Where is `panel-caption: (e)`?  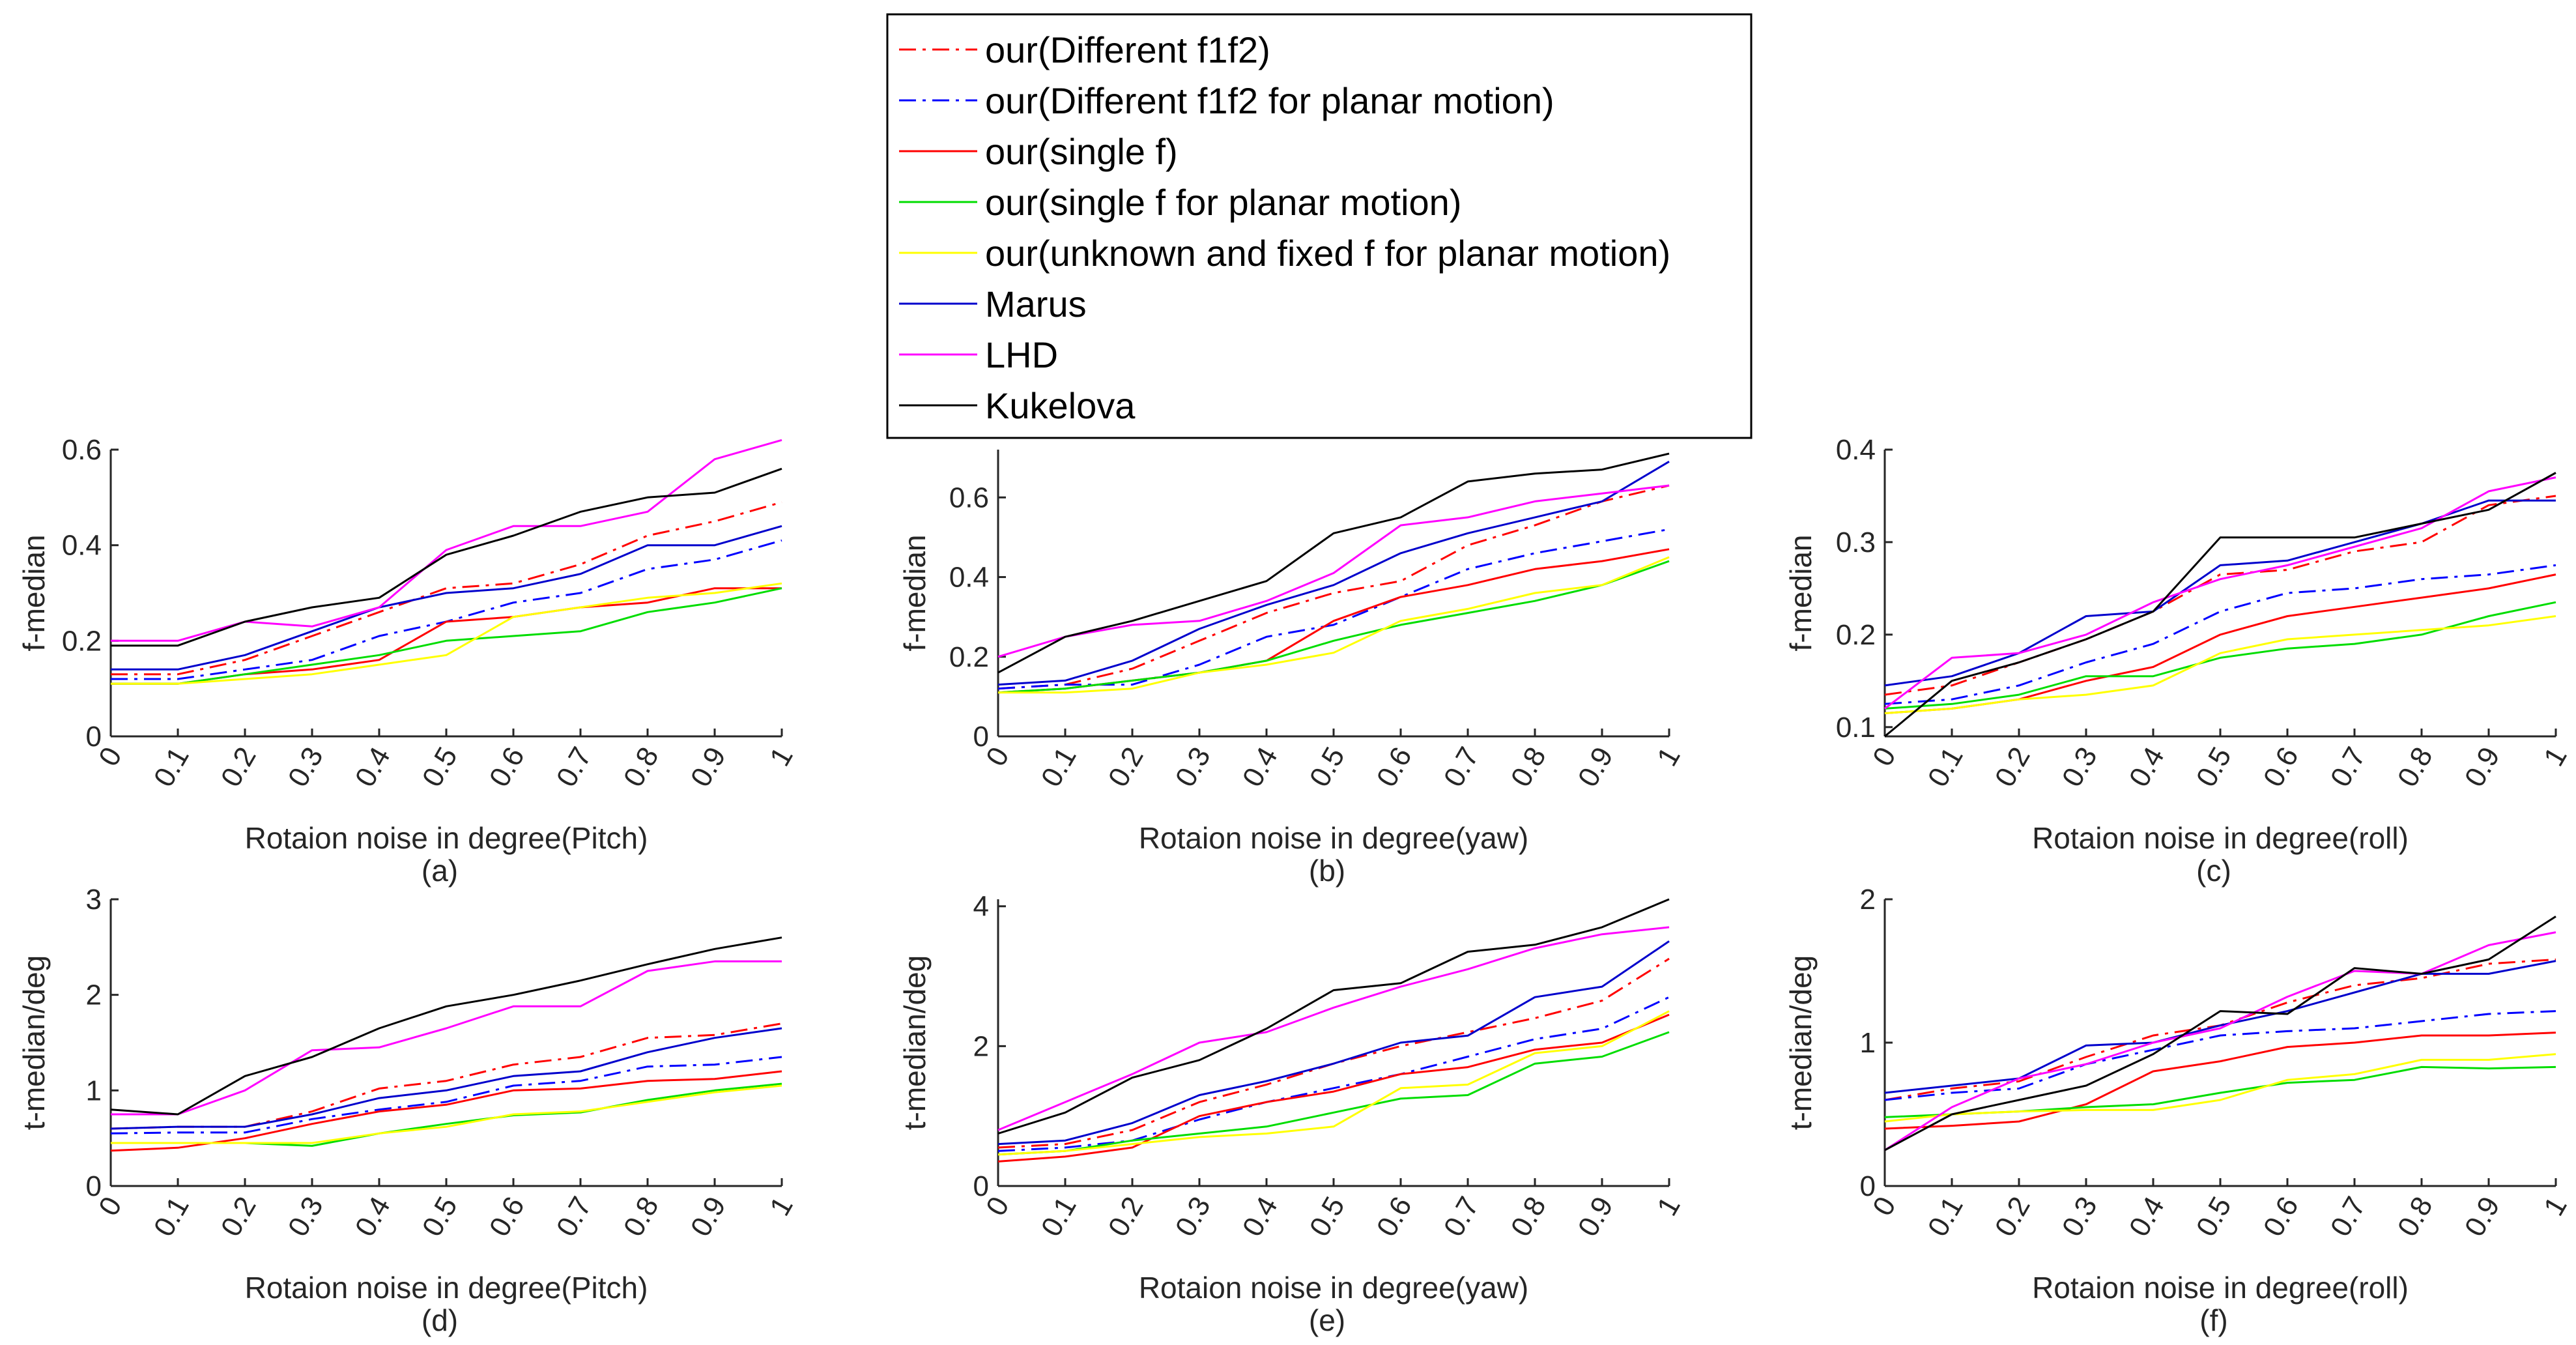 panel-caption: (e) is located at coordinates (1327, 1320).